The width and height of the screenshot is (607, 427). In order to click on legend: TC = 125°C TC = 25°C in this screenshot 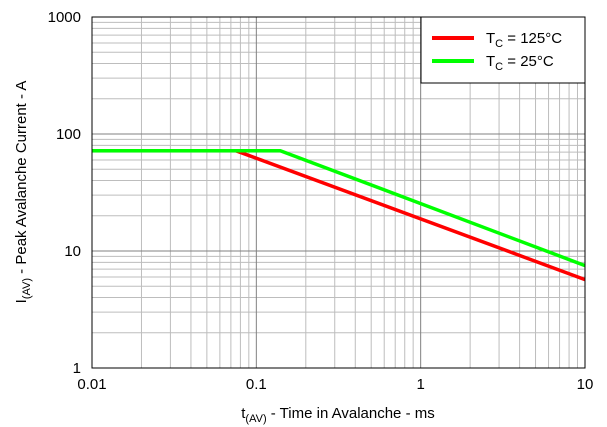, I will do `click(503, 50)`.